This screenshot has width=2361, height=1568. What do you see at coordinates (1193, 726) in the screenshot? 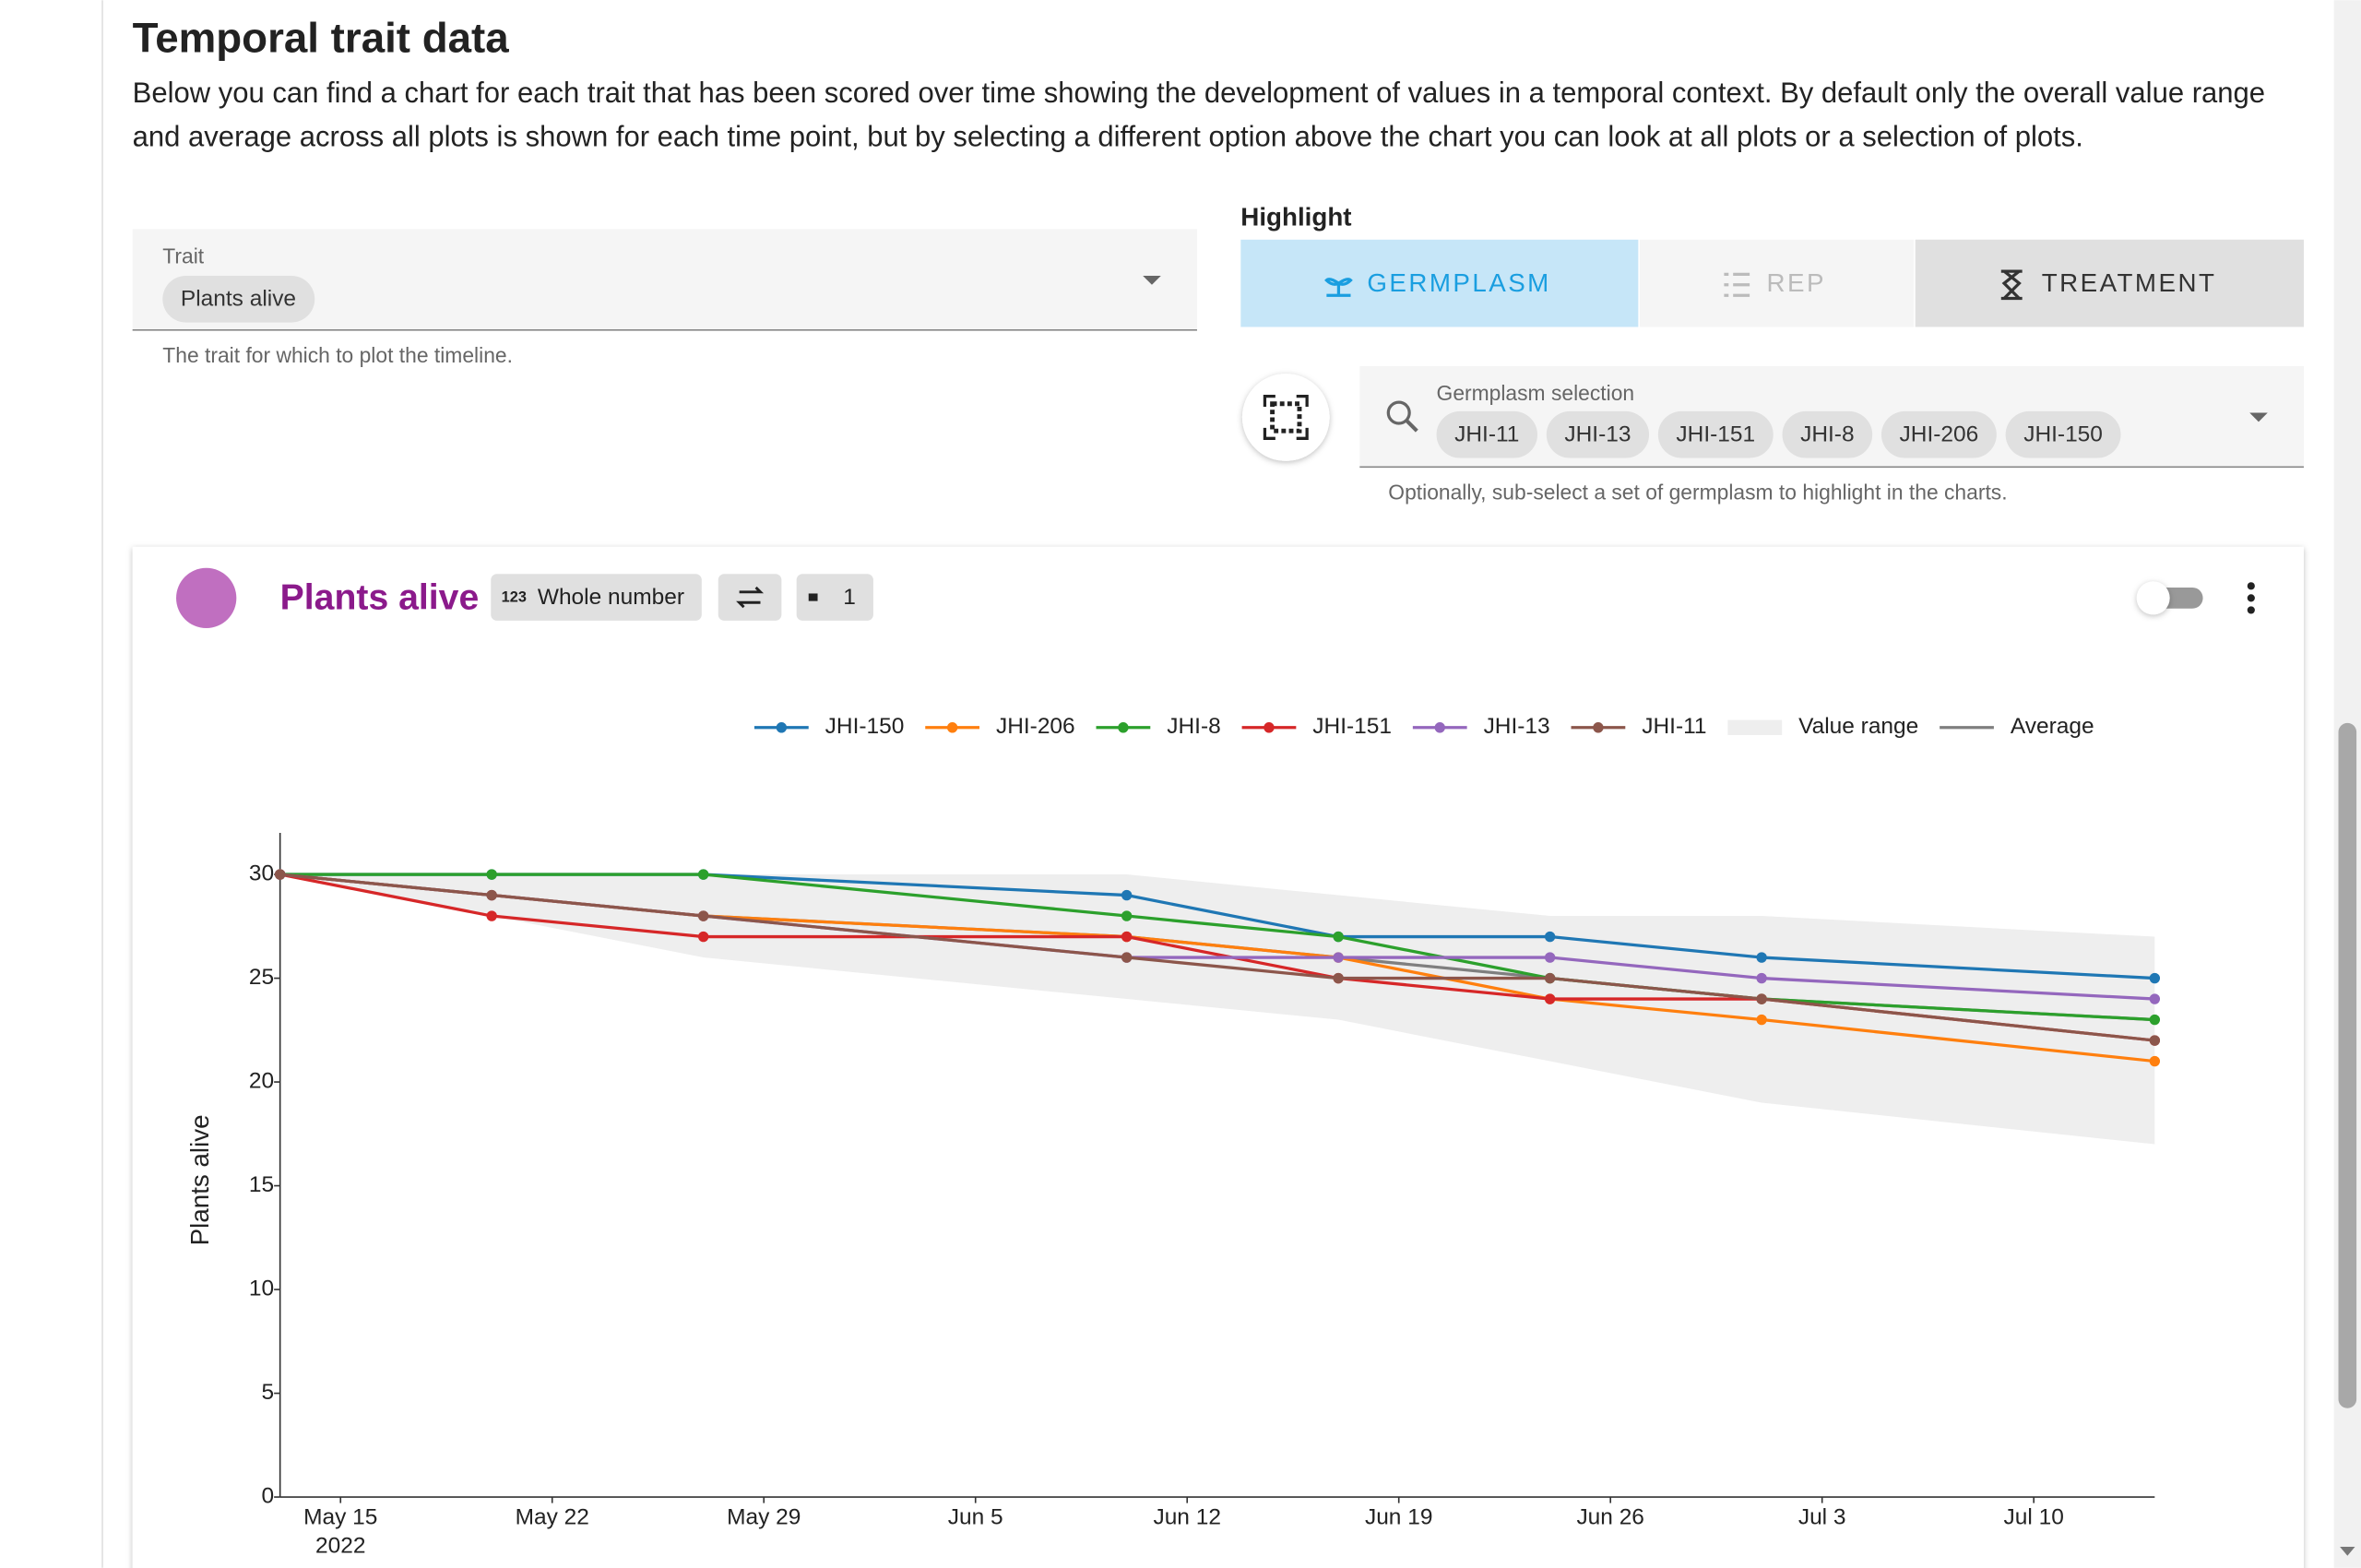
I see `legend-label: JHI-8` at bounding box center [1193, 726].